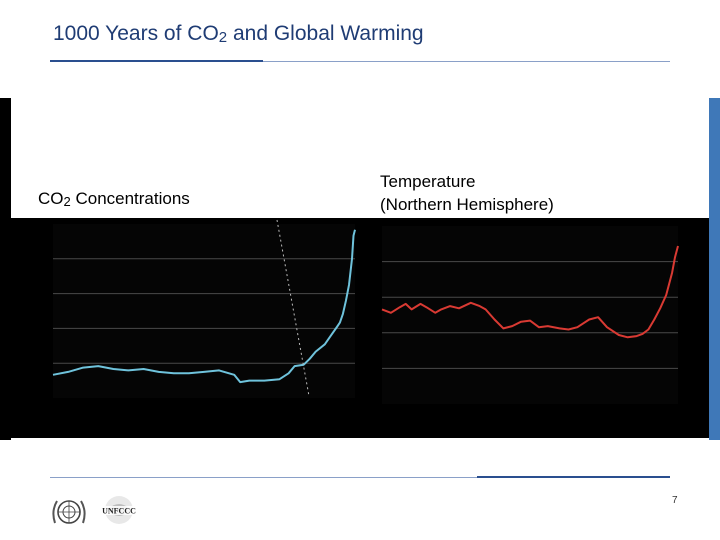 The width and height of the screenshot is (720, 540). Describe the element at coordinates (5, 269) in the screenshot. I see `left-edge-strip` at that location.